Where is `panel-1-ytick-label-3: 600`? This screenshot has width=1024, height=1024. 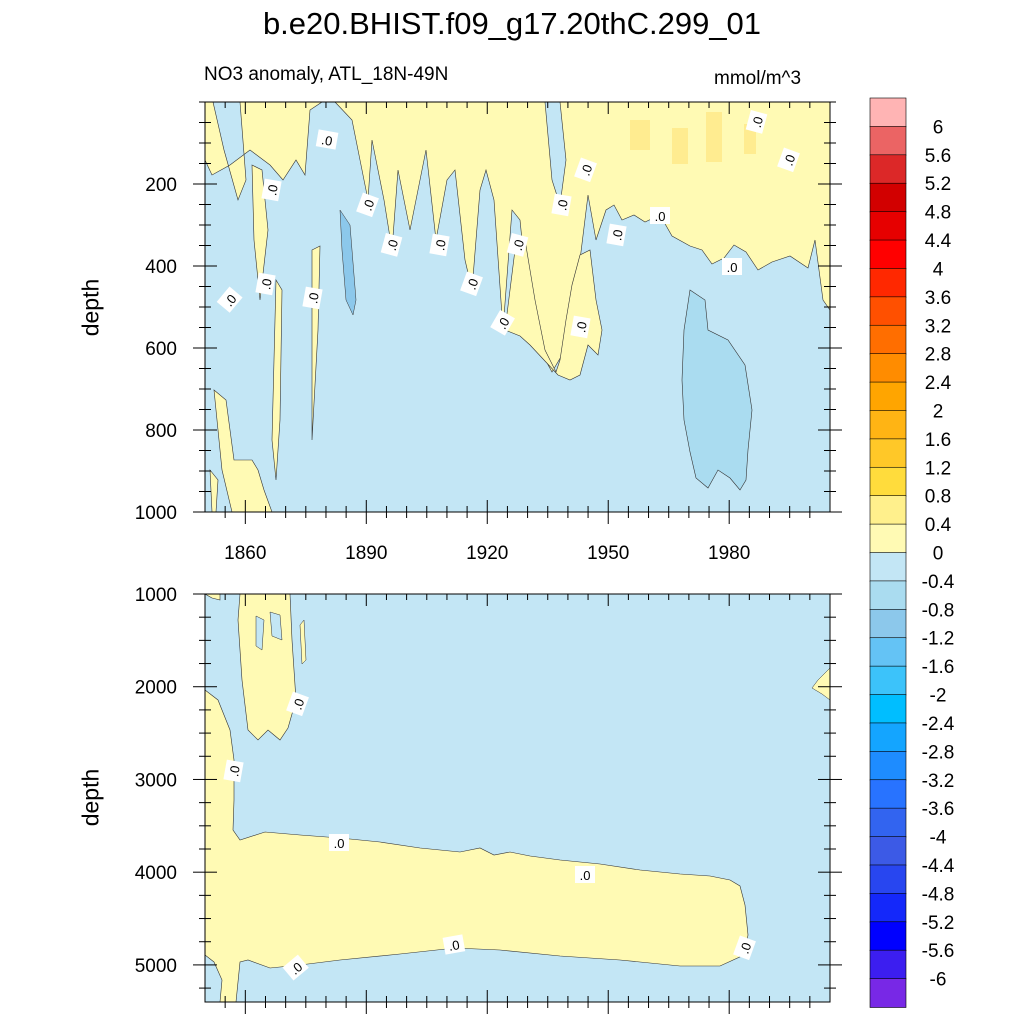 panel-1-ytick-label-3: 600 is located at coordinates (161, 349).